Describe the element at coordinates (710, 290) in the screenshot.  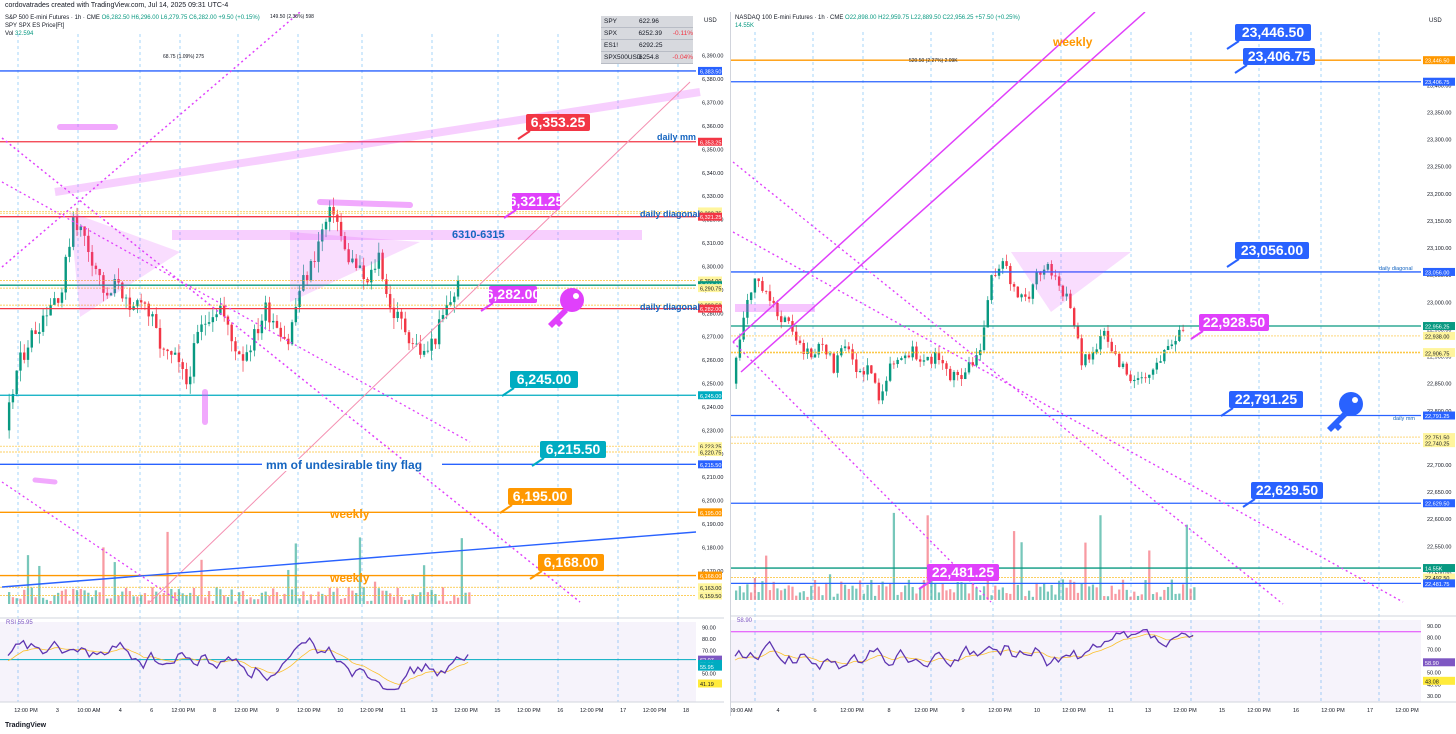
I see `price-tag-label: 6,290.75` at that location.